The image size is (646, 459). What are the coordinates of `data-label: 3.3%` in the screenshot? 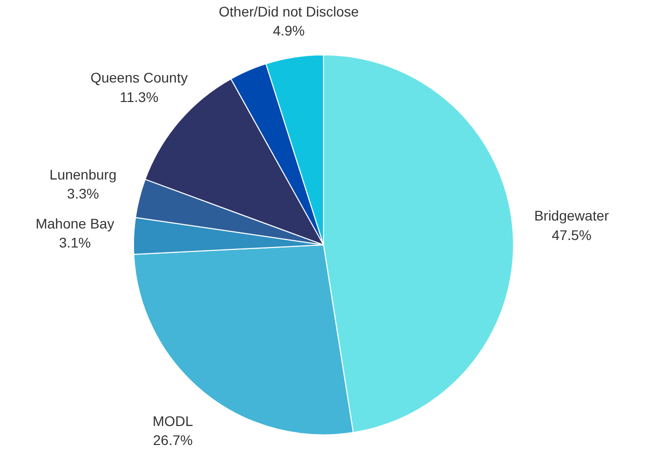 It's located at (83, 193).